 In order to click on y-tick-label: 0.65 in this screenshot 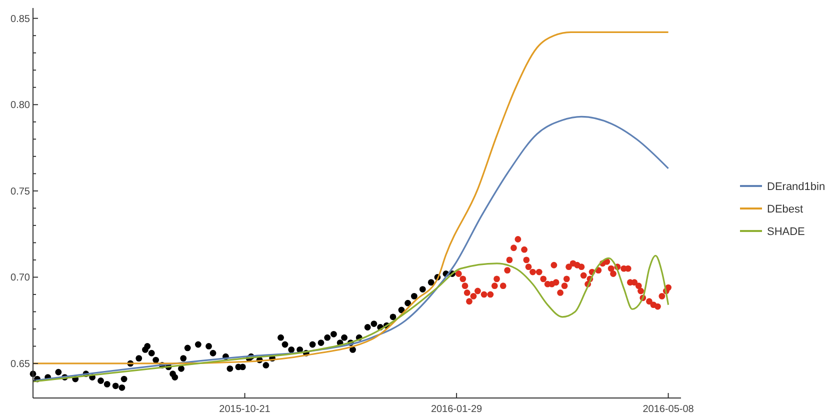, I will do `click(20, 364)`.